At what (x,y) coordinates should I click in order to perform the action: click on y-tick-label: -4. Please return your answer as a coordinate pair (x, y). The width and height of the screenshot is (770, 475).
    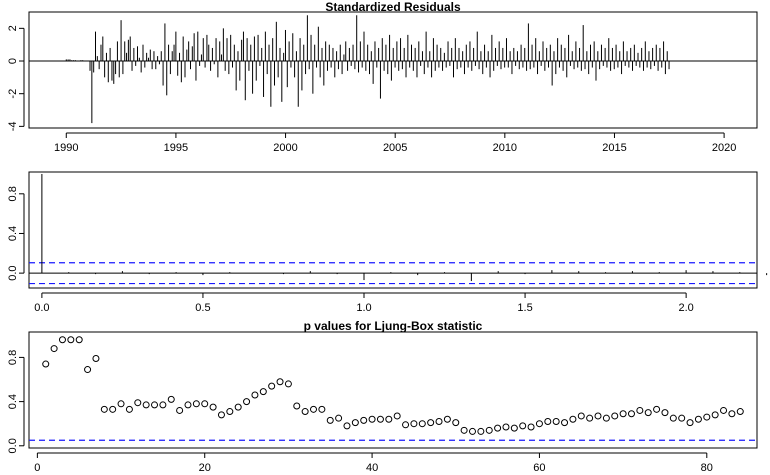
    Looking at the image, I should click on (13, 126).